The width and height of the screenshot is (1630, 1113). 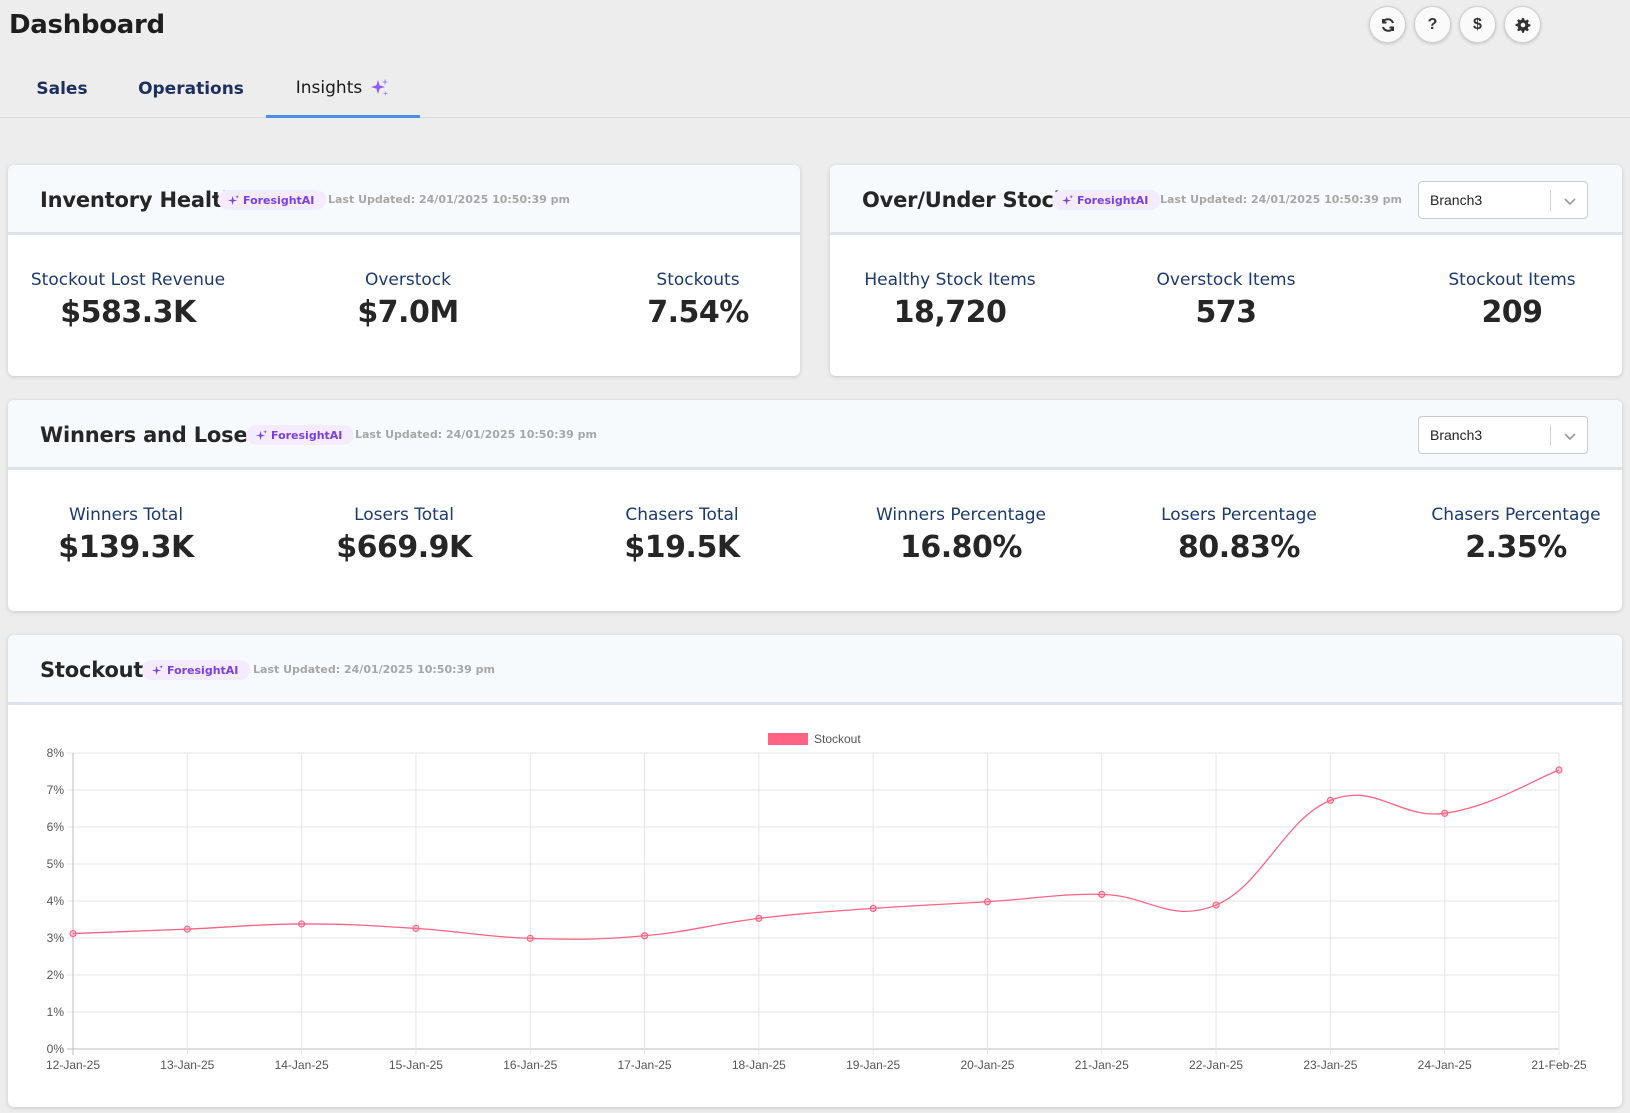 What do you see at coordinates (56, 790) in the screenshot?
I see `y-tick-label: 7%` at bounding box center [56, 790].